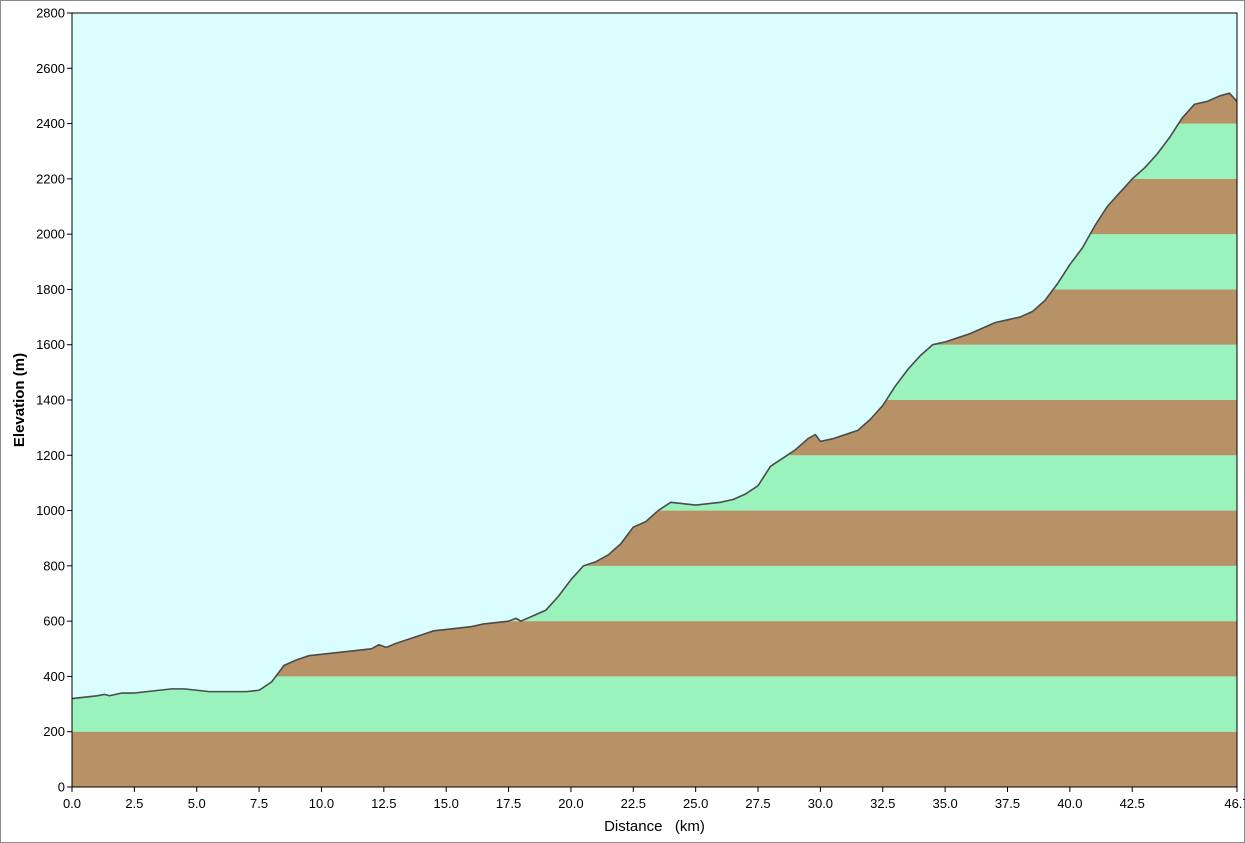 This screenshot has width=1245, height=843. I want to click on y-tick-label: 400, so click(54, 676).